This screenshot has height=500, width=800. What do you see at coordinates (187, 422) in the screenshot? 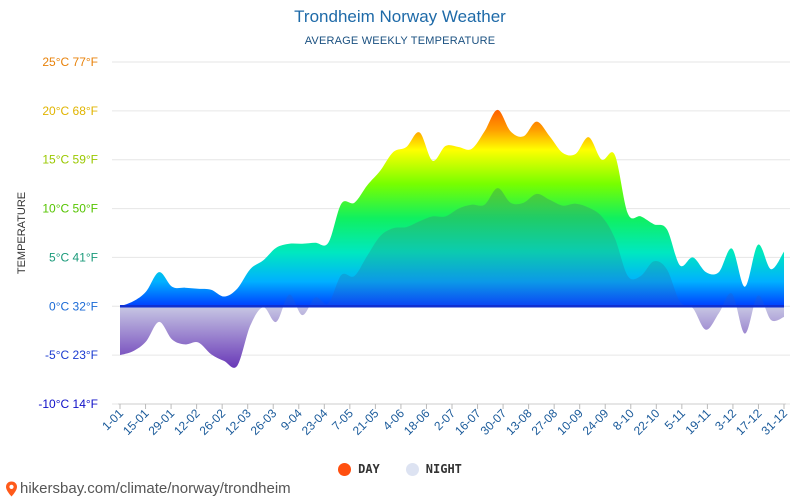
I see `x-tick-label: 12-02` at bounding box center [187, 422].